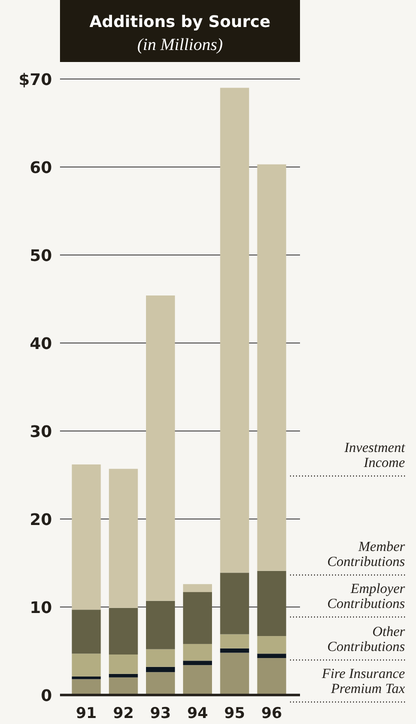 Image resolution: width=416 pixels, height=724 pixels. I want to click on x-tick-label: 91, so click(86, 713).